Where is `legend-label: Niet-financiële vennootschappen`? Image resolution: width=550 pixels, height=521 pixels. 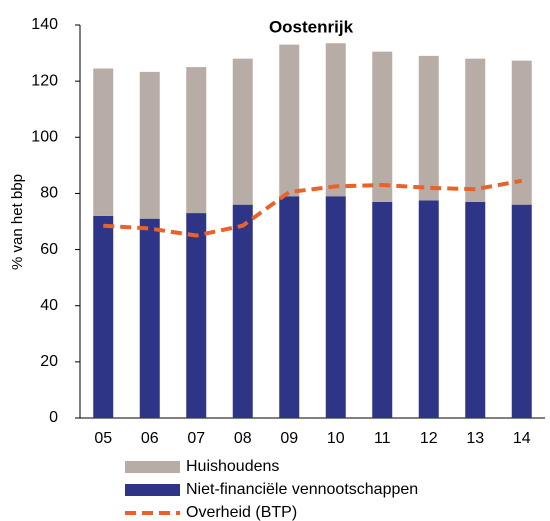 legend-label: Niet-financiële vennootschappen is located at coordinates (302, 489).